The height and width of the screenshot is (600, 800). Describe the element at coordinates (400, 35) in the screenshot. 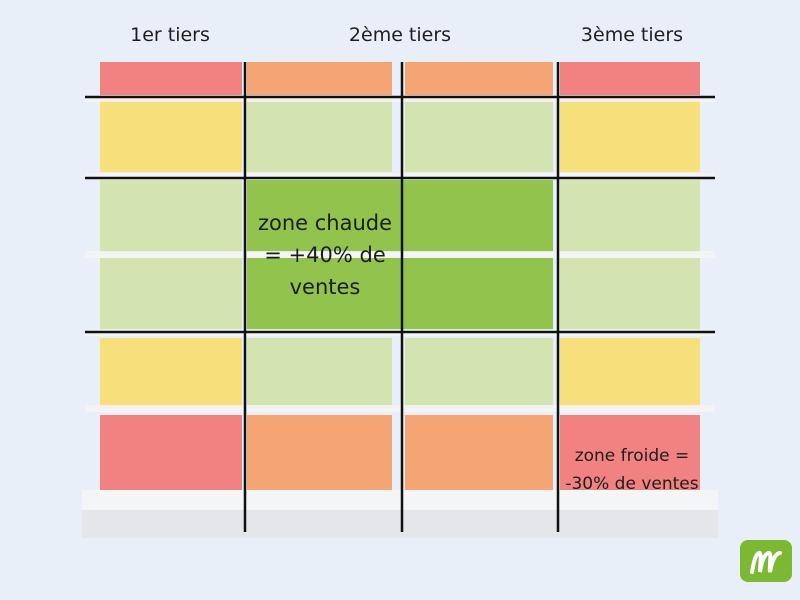

I see `column-header: 2ème tiers` at that location.